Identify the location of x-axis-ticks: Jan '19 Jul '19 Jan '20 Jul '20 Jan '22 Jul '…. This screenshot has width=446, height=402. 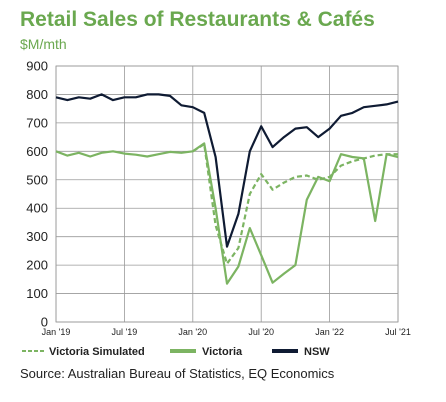
(226, 332).